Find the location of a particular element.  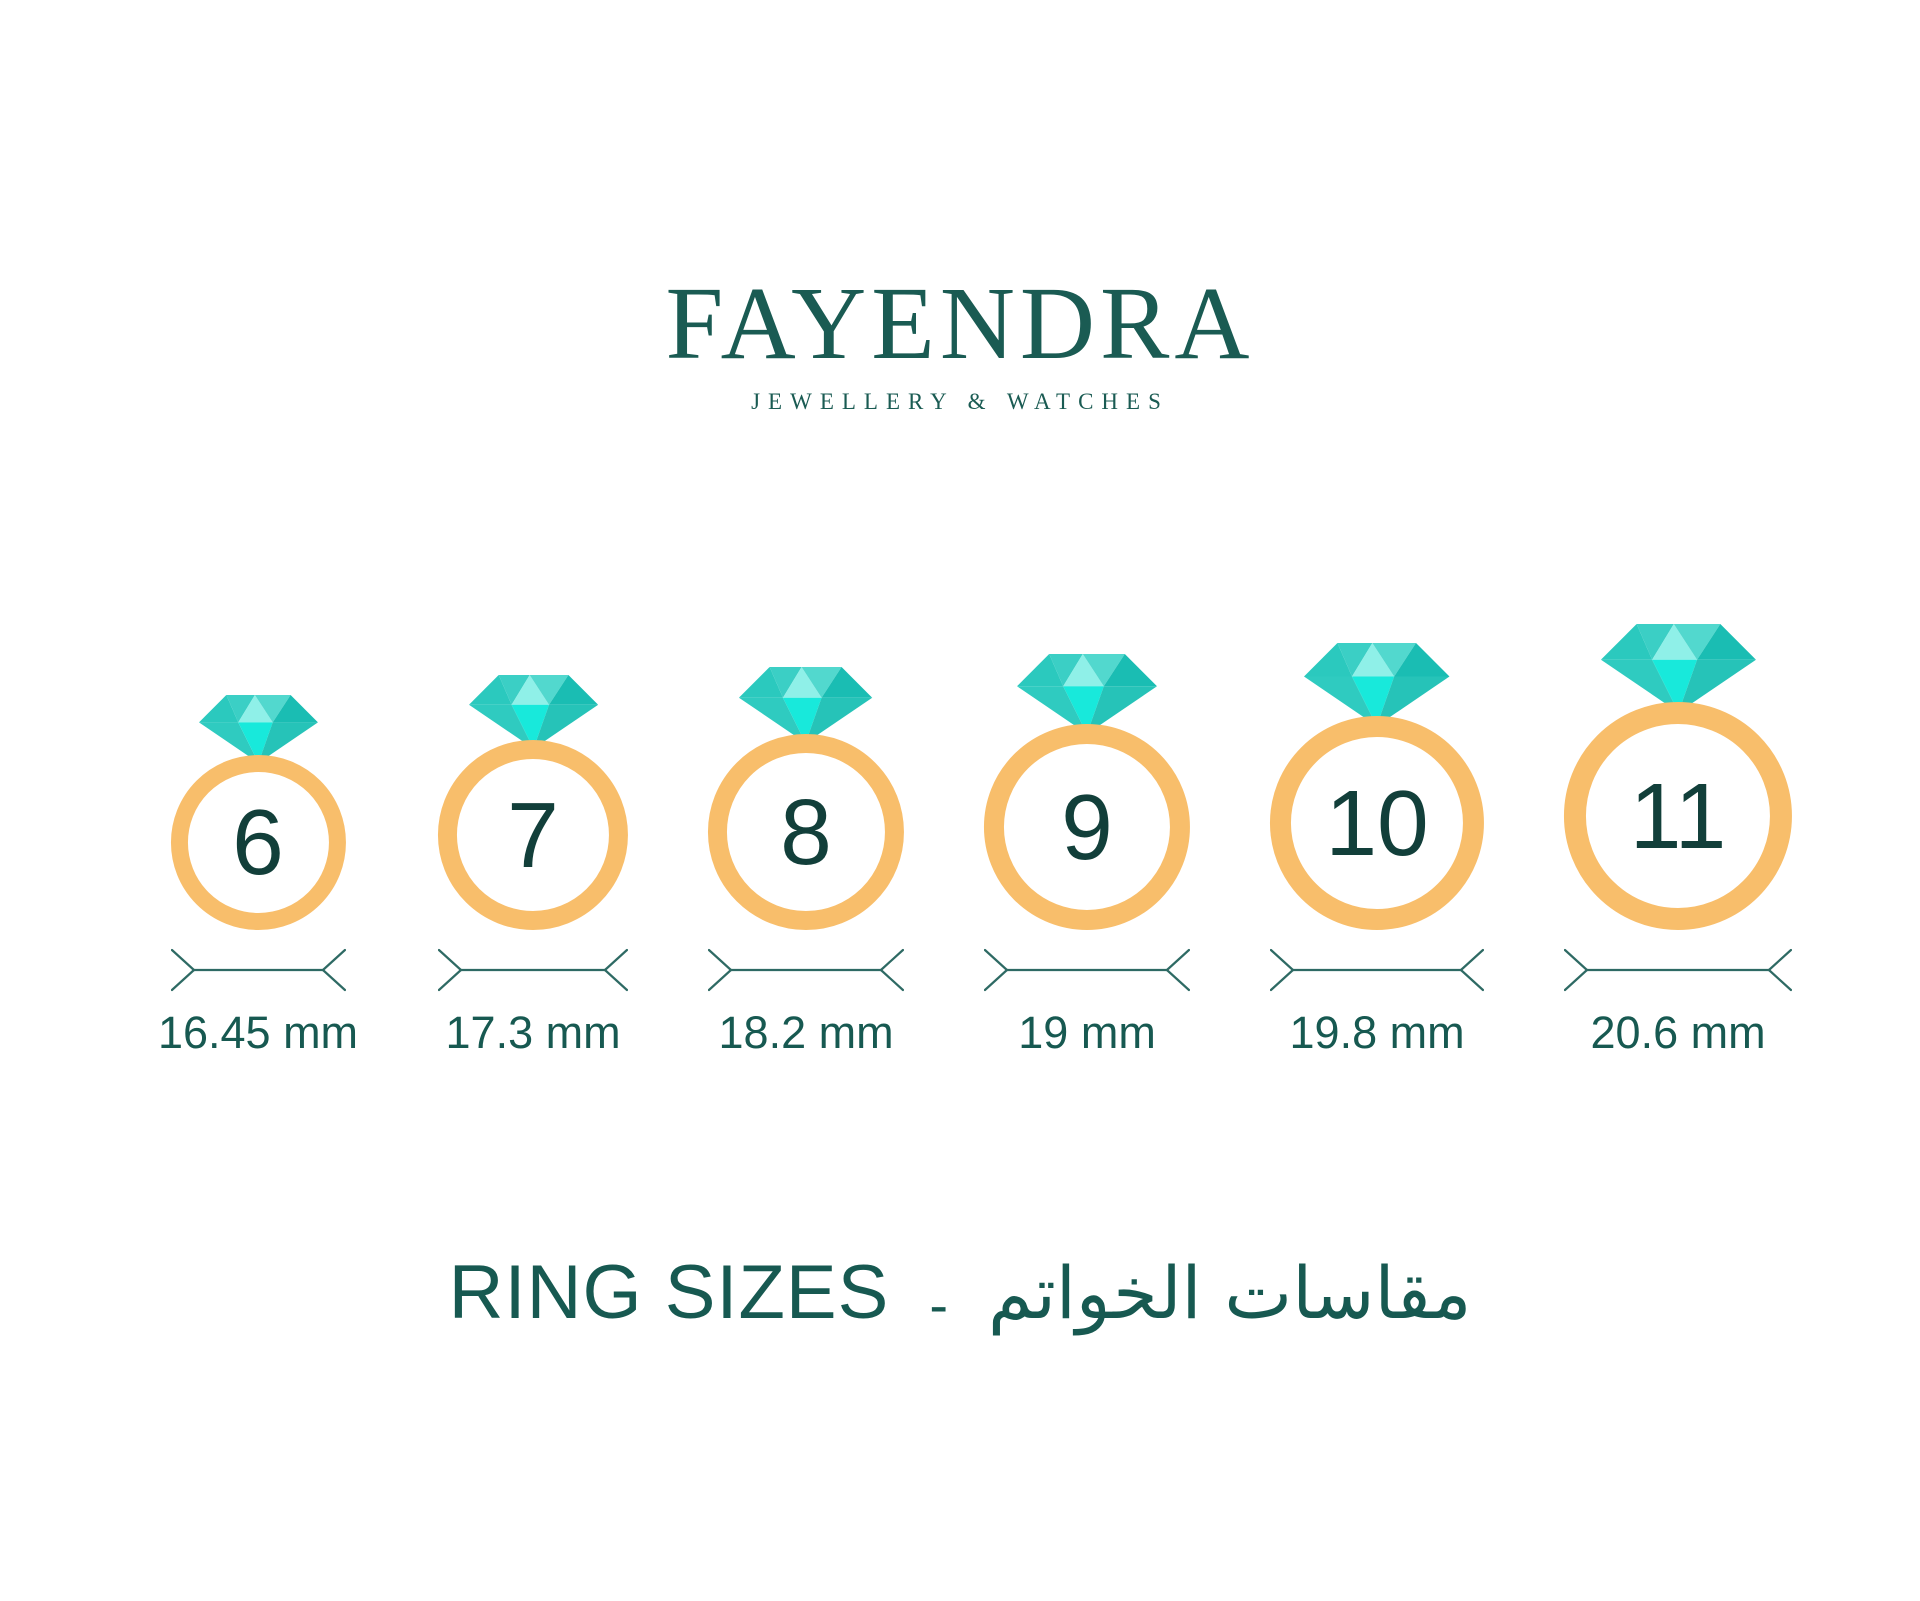

ring-size-item-9: 9 19 mm is located at coordinates (1087, 856).